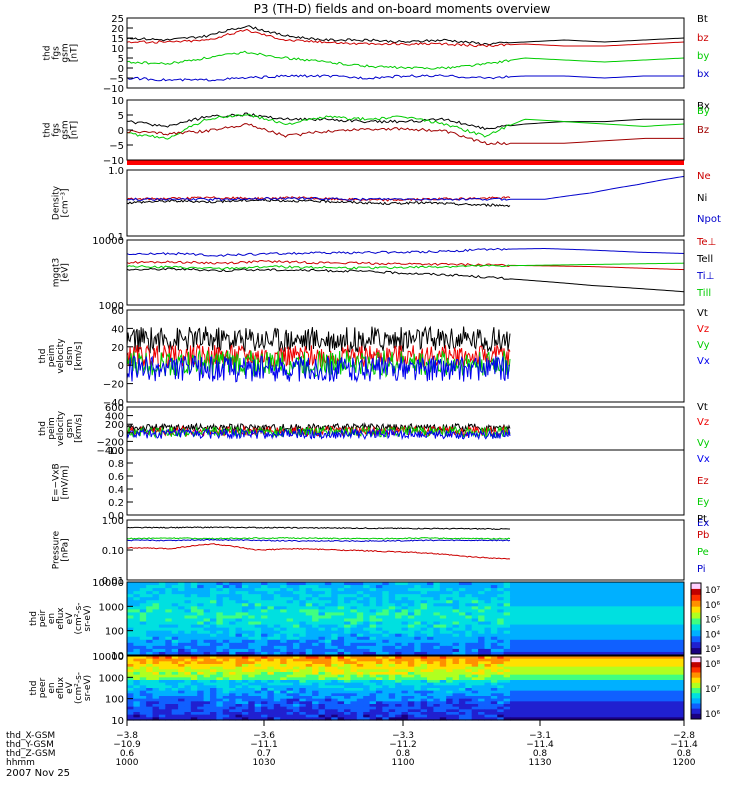 The image size is (750, 800). I want to click on legend-bz: bz, so click(703, 38).